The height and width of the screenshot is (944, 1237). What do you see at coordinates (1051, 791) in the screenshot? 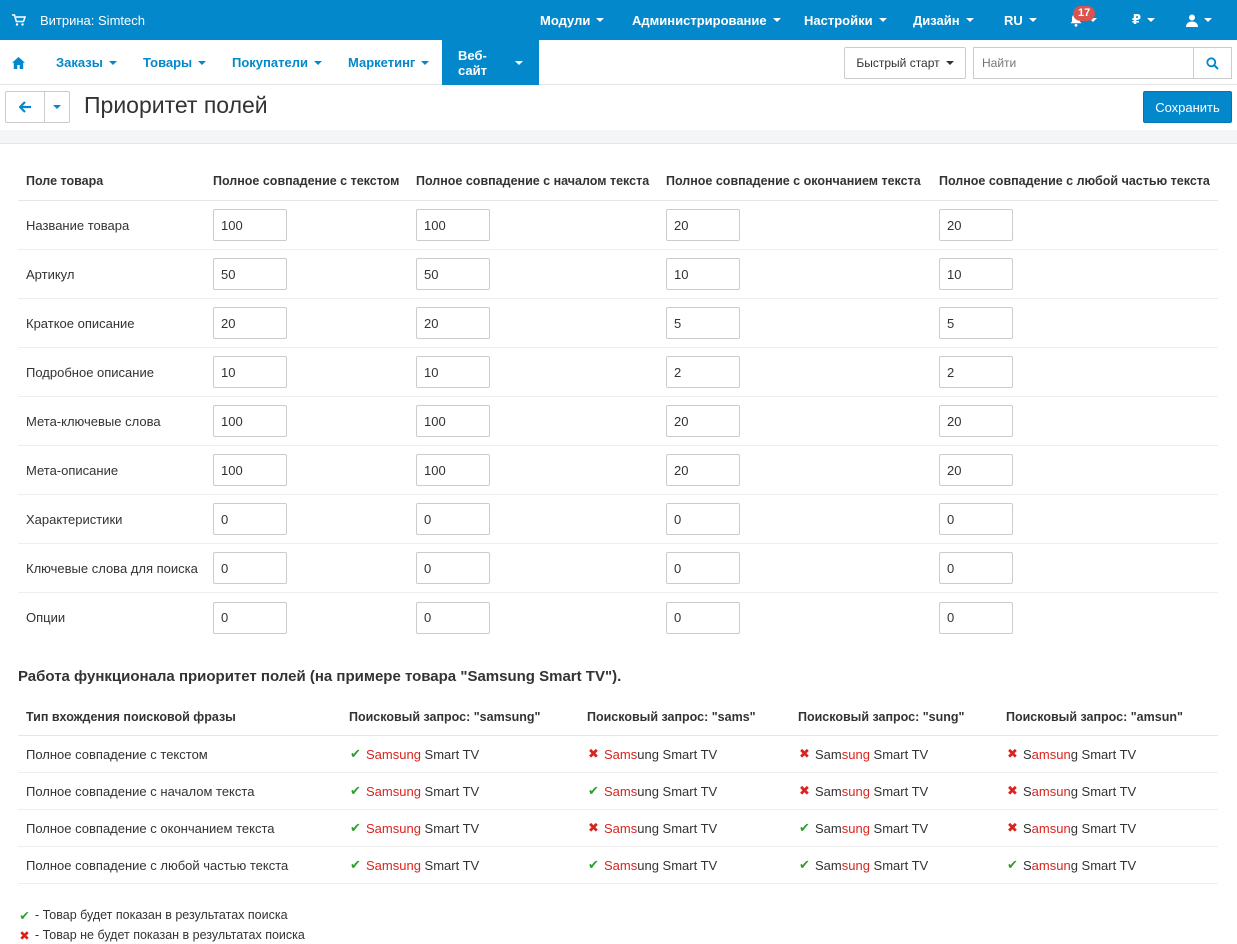
I see `match-highlight: amsun` at bounding box center [1051, 791].